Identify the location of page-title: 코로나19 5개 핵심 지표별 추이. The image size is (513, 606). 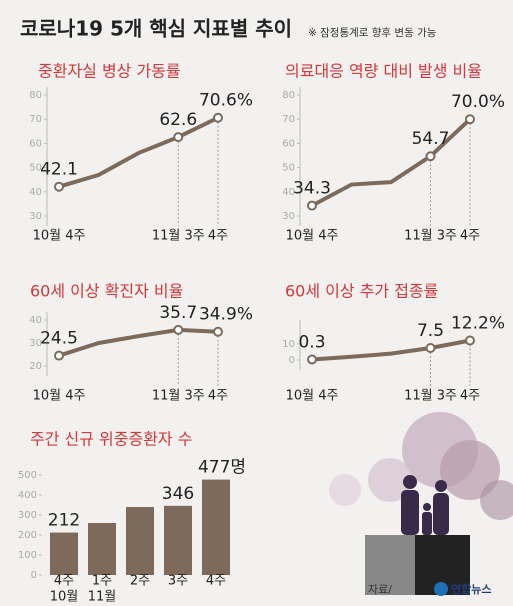
(156, 29).